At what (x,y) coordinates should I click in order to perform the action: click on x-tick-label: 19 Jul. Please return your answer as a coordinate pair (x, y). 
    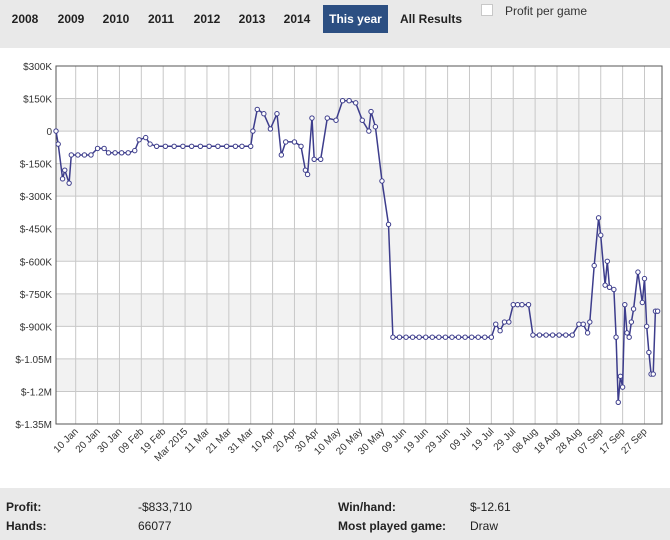
    Looking at the image, I should click on (483, 439).